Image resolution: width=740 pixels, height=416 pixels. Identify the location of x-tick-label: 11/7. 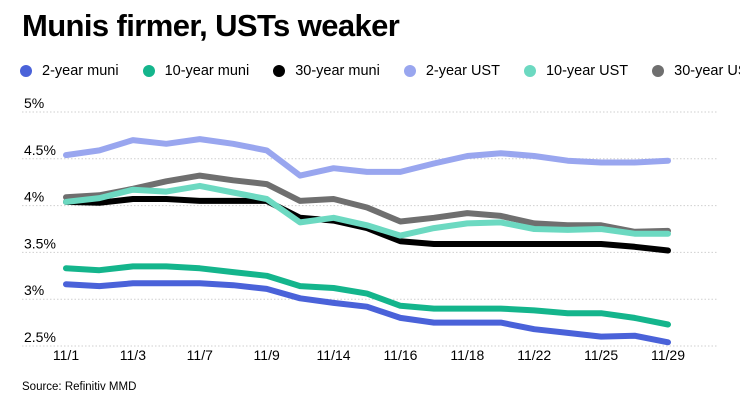
(200, 355).